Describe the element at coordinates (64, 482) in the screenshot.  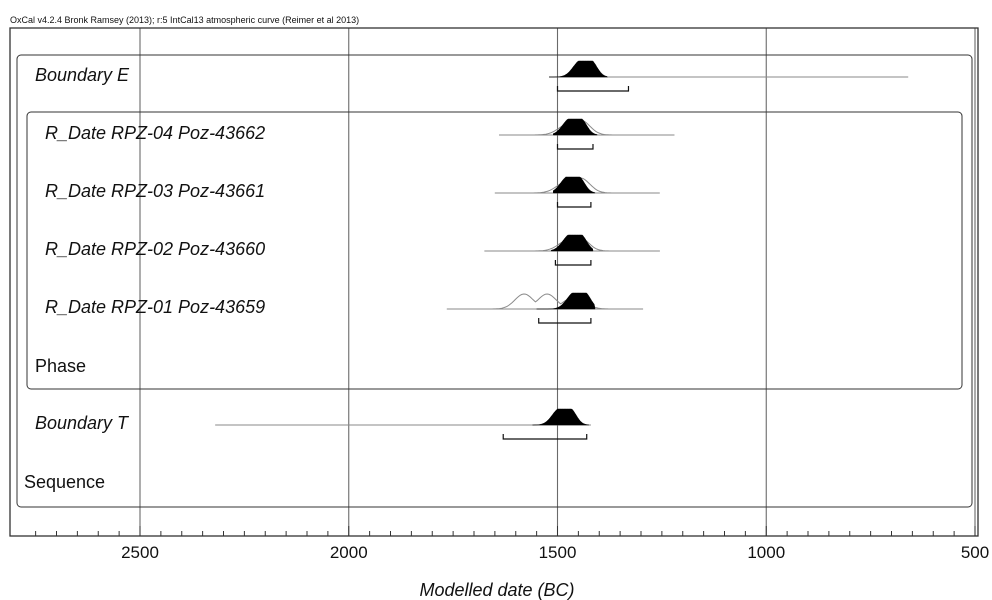
I see `group-label: Sequence` at that location.